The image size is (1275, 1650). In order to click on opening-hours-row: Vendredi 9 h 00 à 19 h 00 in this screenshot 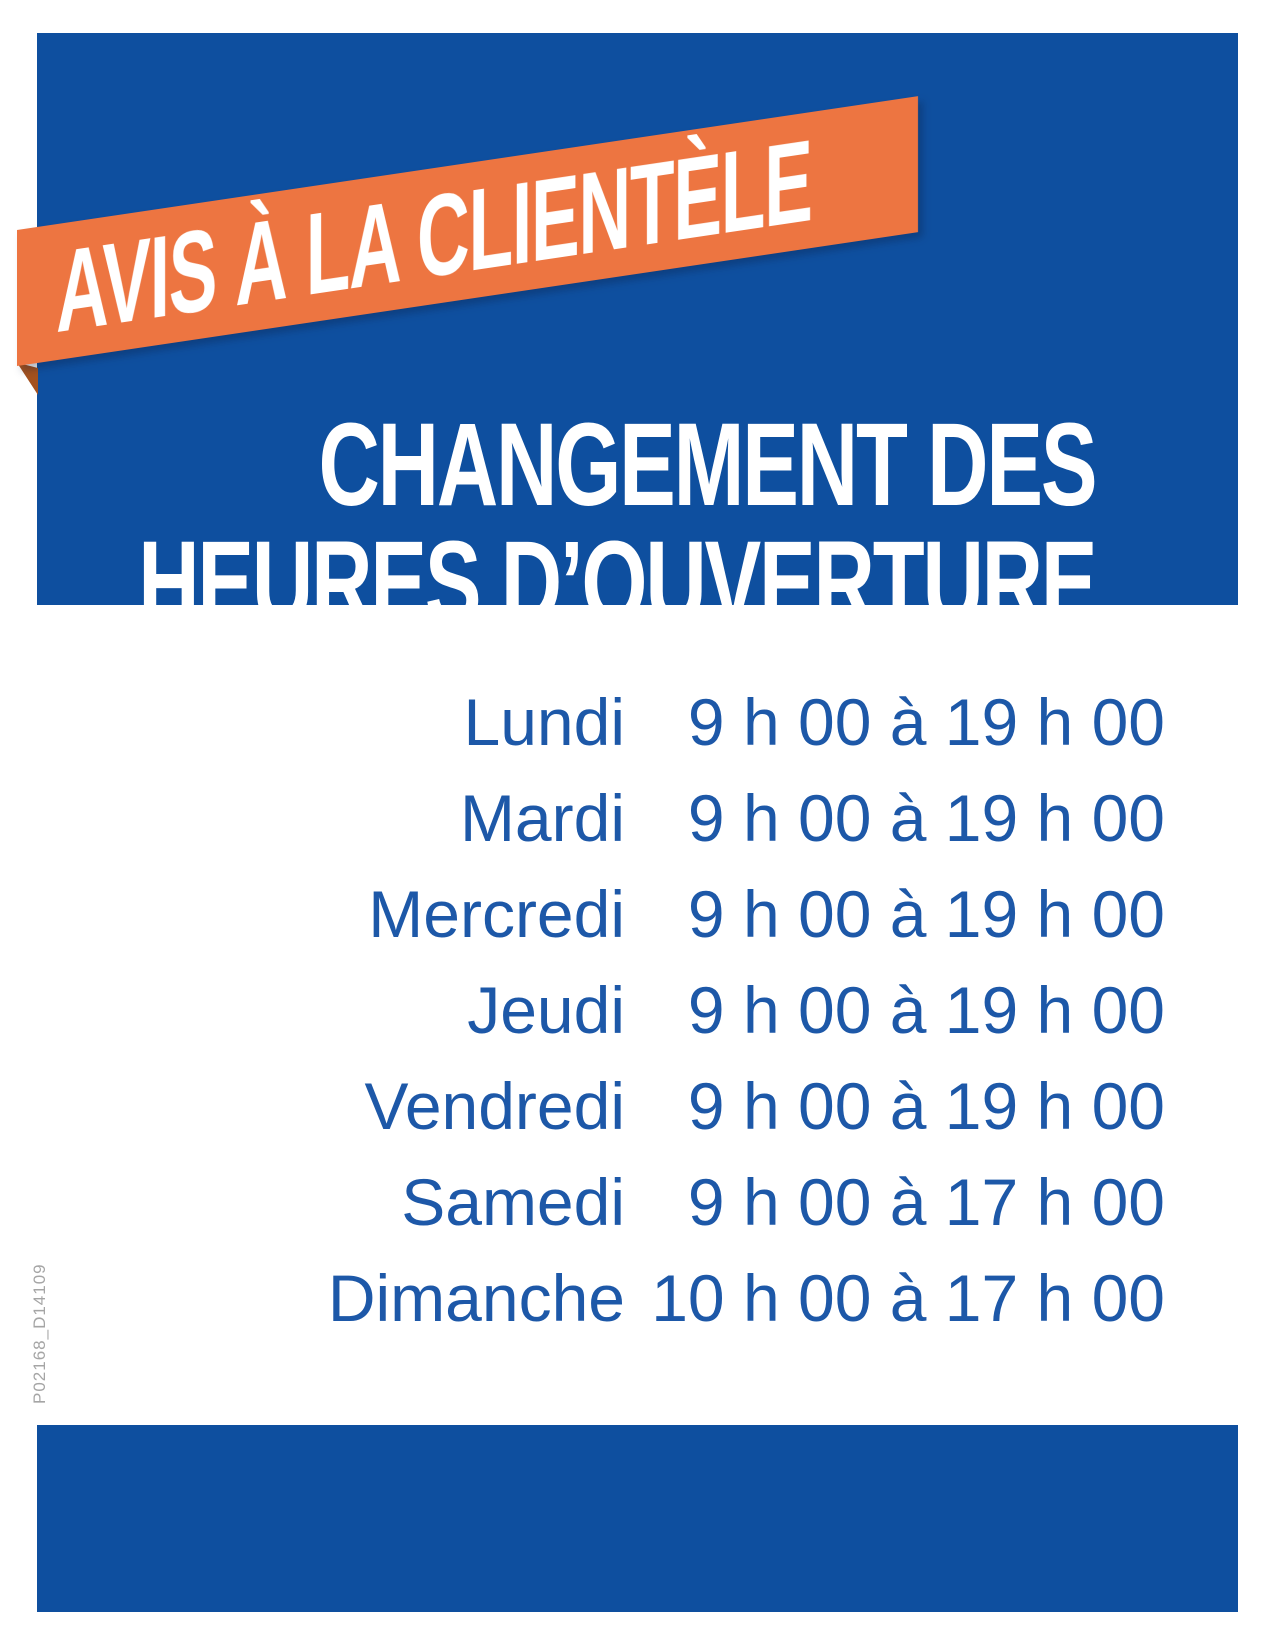, I will do `click(582, 1106)`.